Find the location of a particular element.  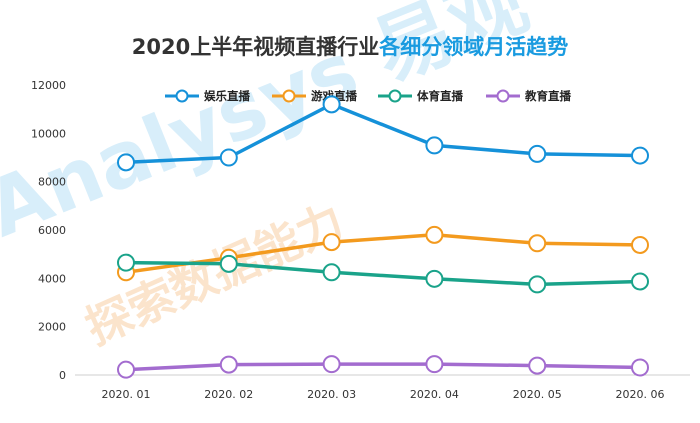

legend-label: 娱乐直播 is located at coordinates (227, 96).